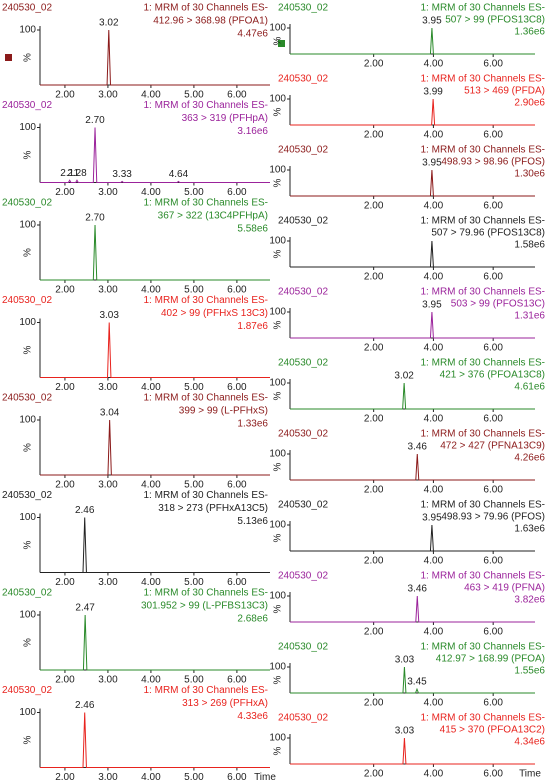 The image size is (550, 782). What do you see at coordinates (110, 413) in the screenshot?
I see `peak-label: 3.04` at bounding box center [110, 413].